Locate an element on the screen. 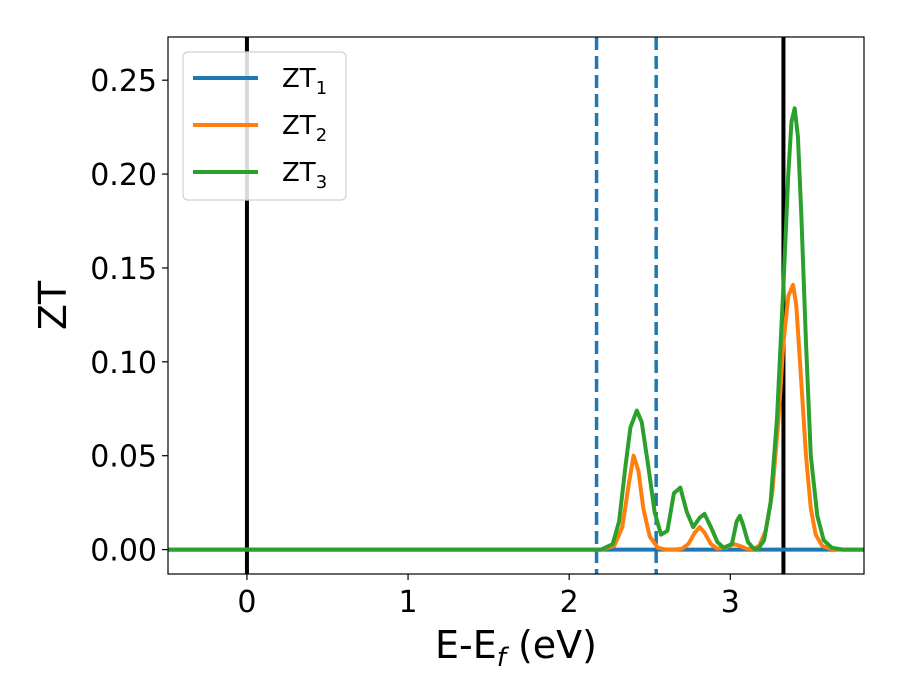 This screenshot has height=700, width=900. legend: ZT1 ZT2 ZT3 is located at coordinates (264, 126).